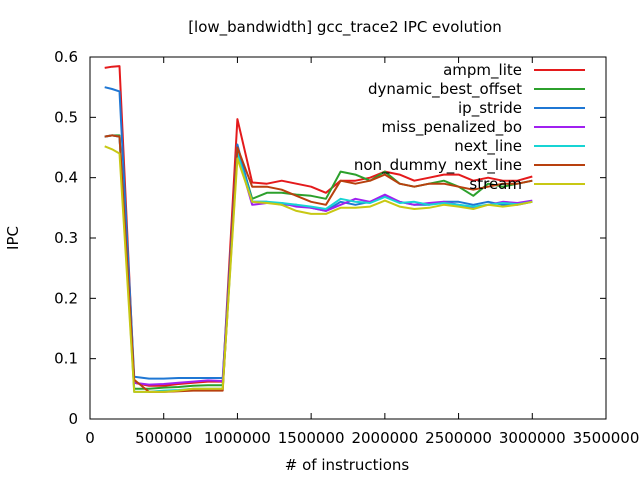 The width and height of the screenshot is (640, 480). Describe the element at coordinates (488, 146) in the screenshot. I see `legend-label: next_line` at that location.